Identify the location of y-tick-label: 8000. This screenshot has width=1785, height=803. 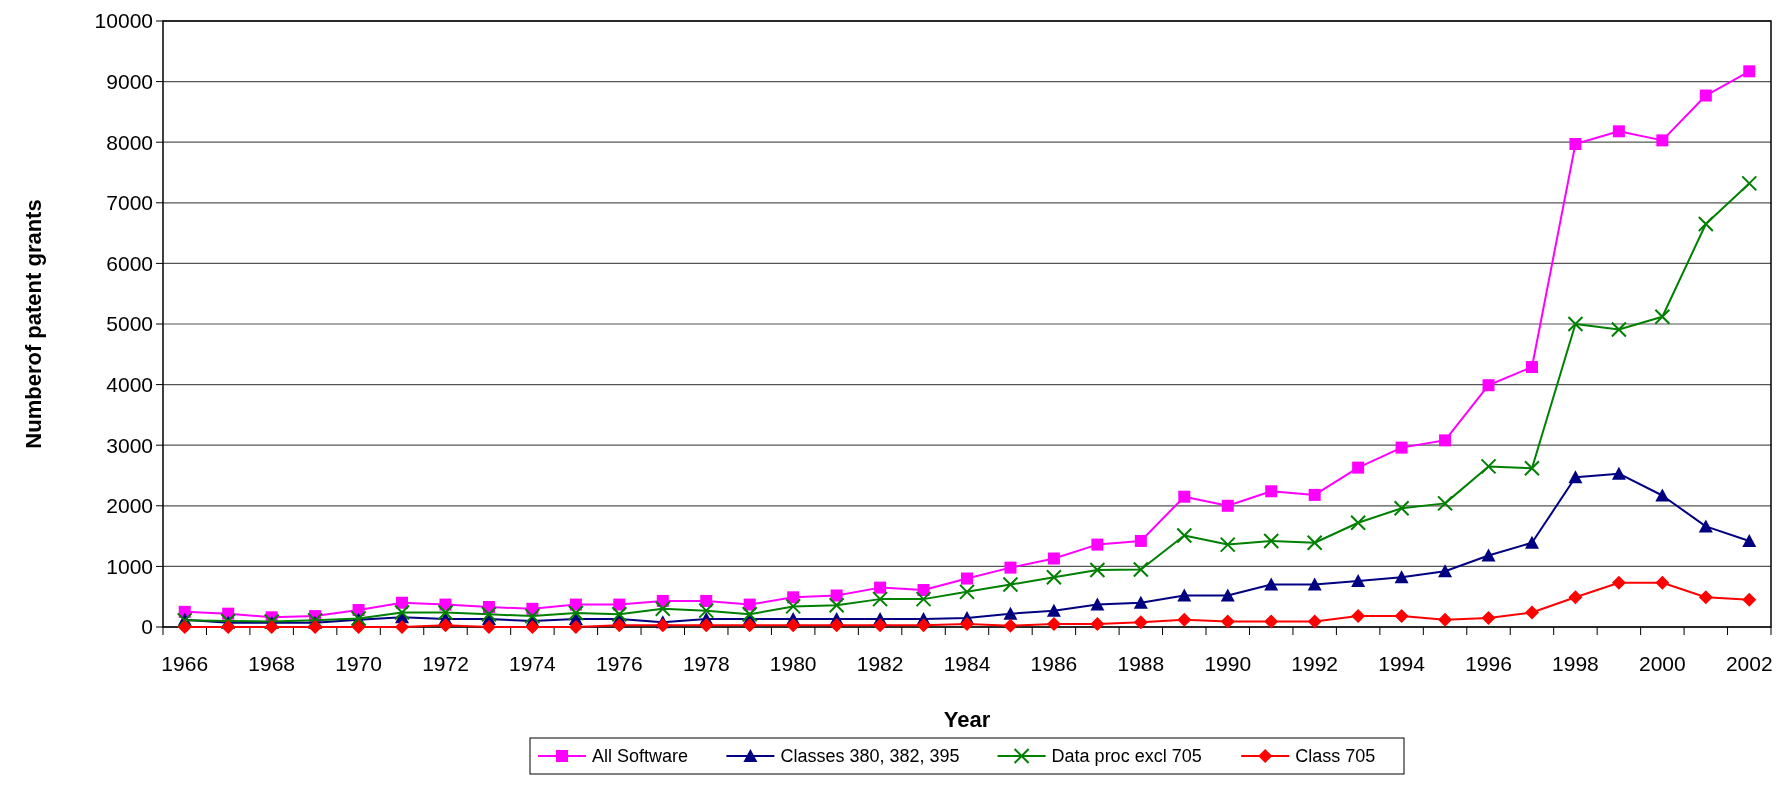
(129, 142).